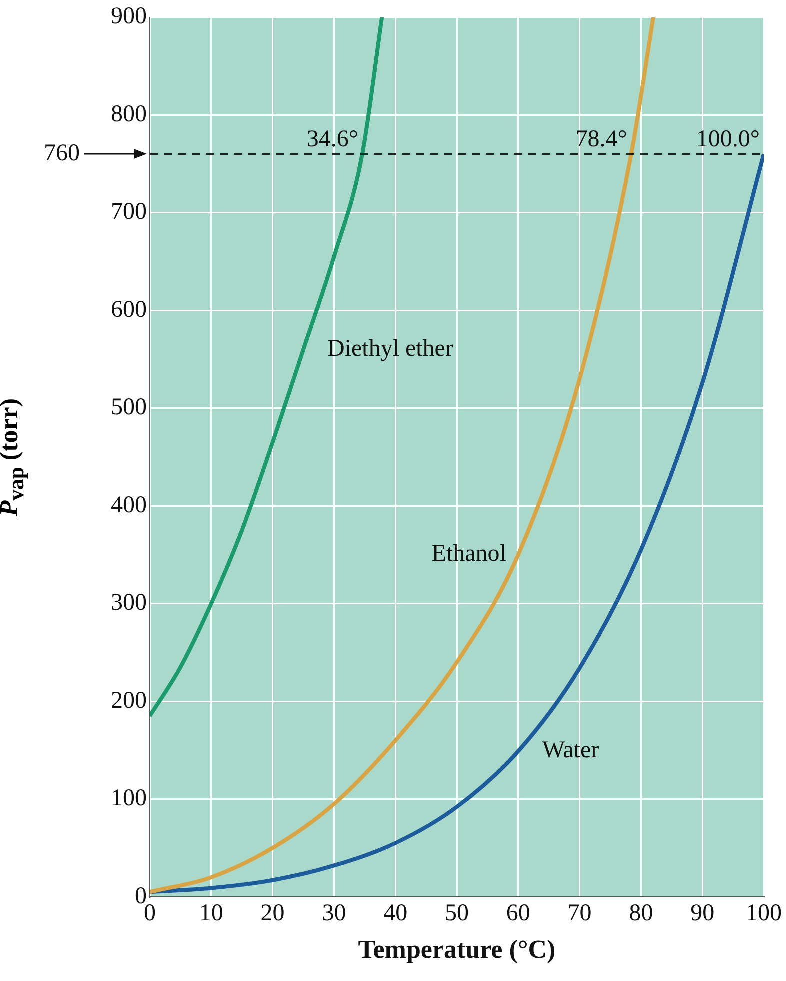 The image size is (786, 981). What do you see at coordinates (129, 407) in the screenshot?
I see `y-tick-label: 500` at bounding box center [129, 407].